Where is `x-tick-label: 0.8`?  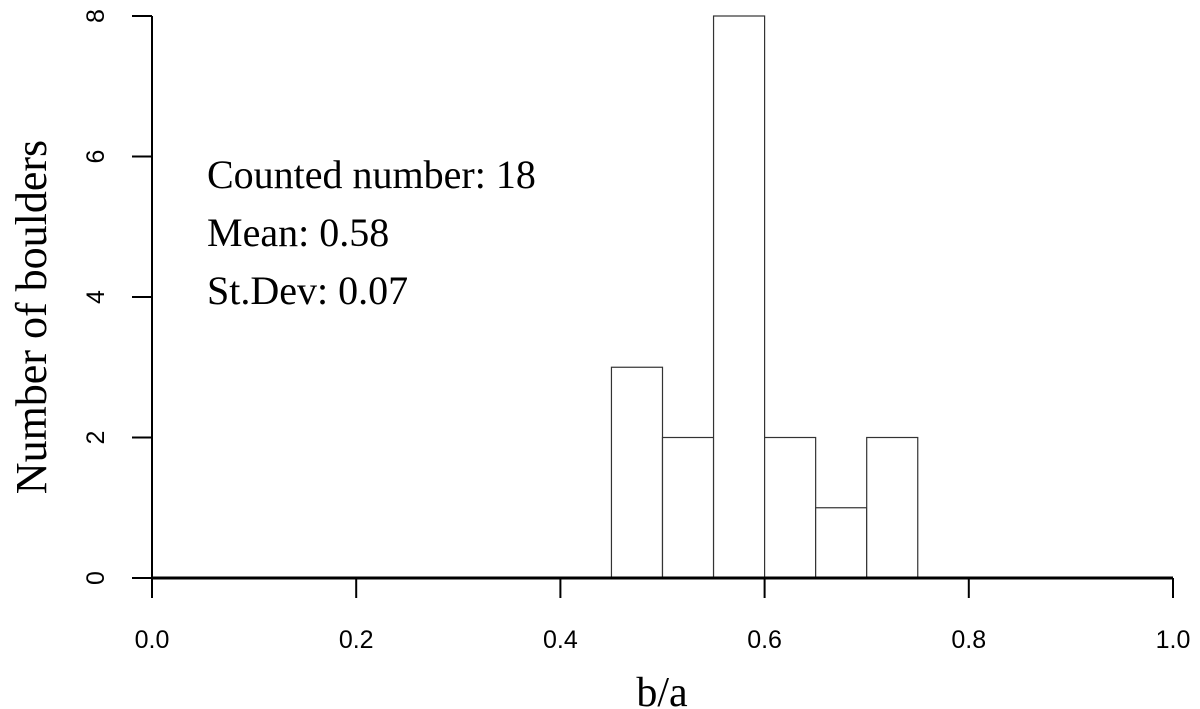 x-tick-label: 0.8 is located at coordinates (968, 640).